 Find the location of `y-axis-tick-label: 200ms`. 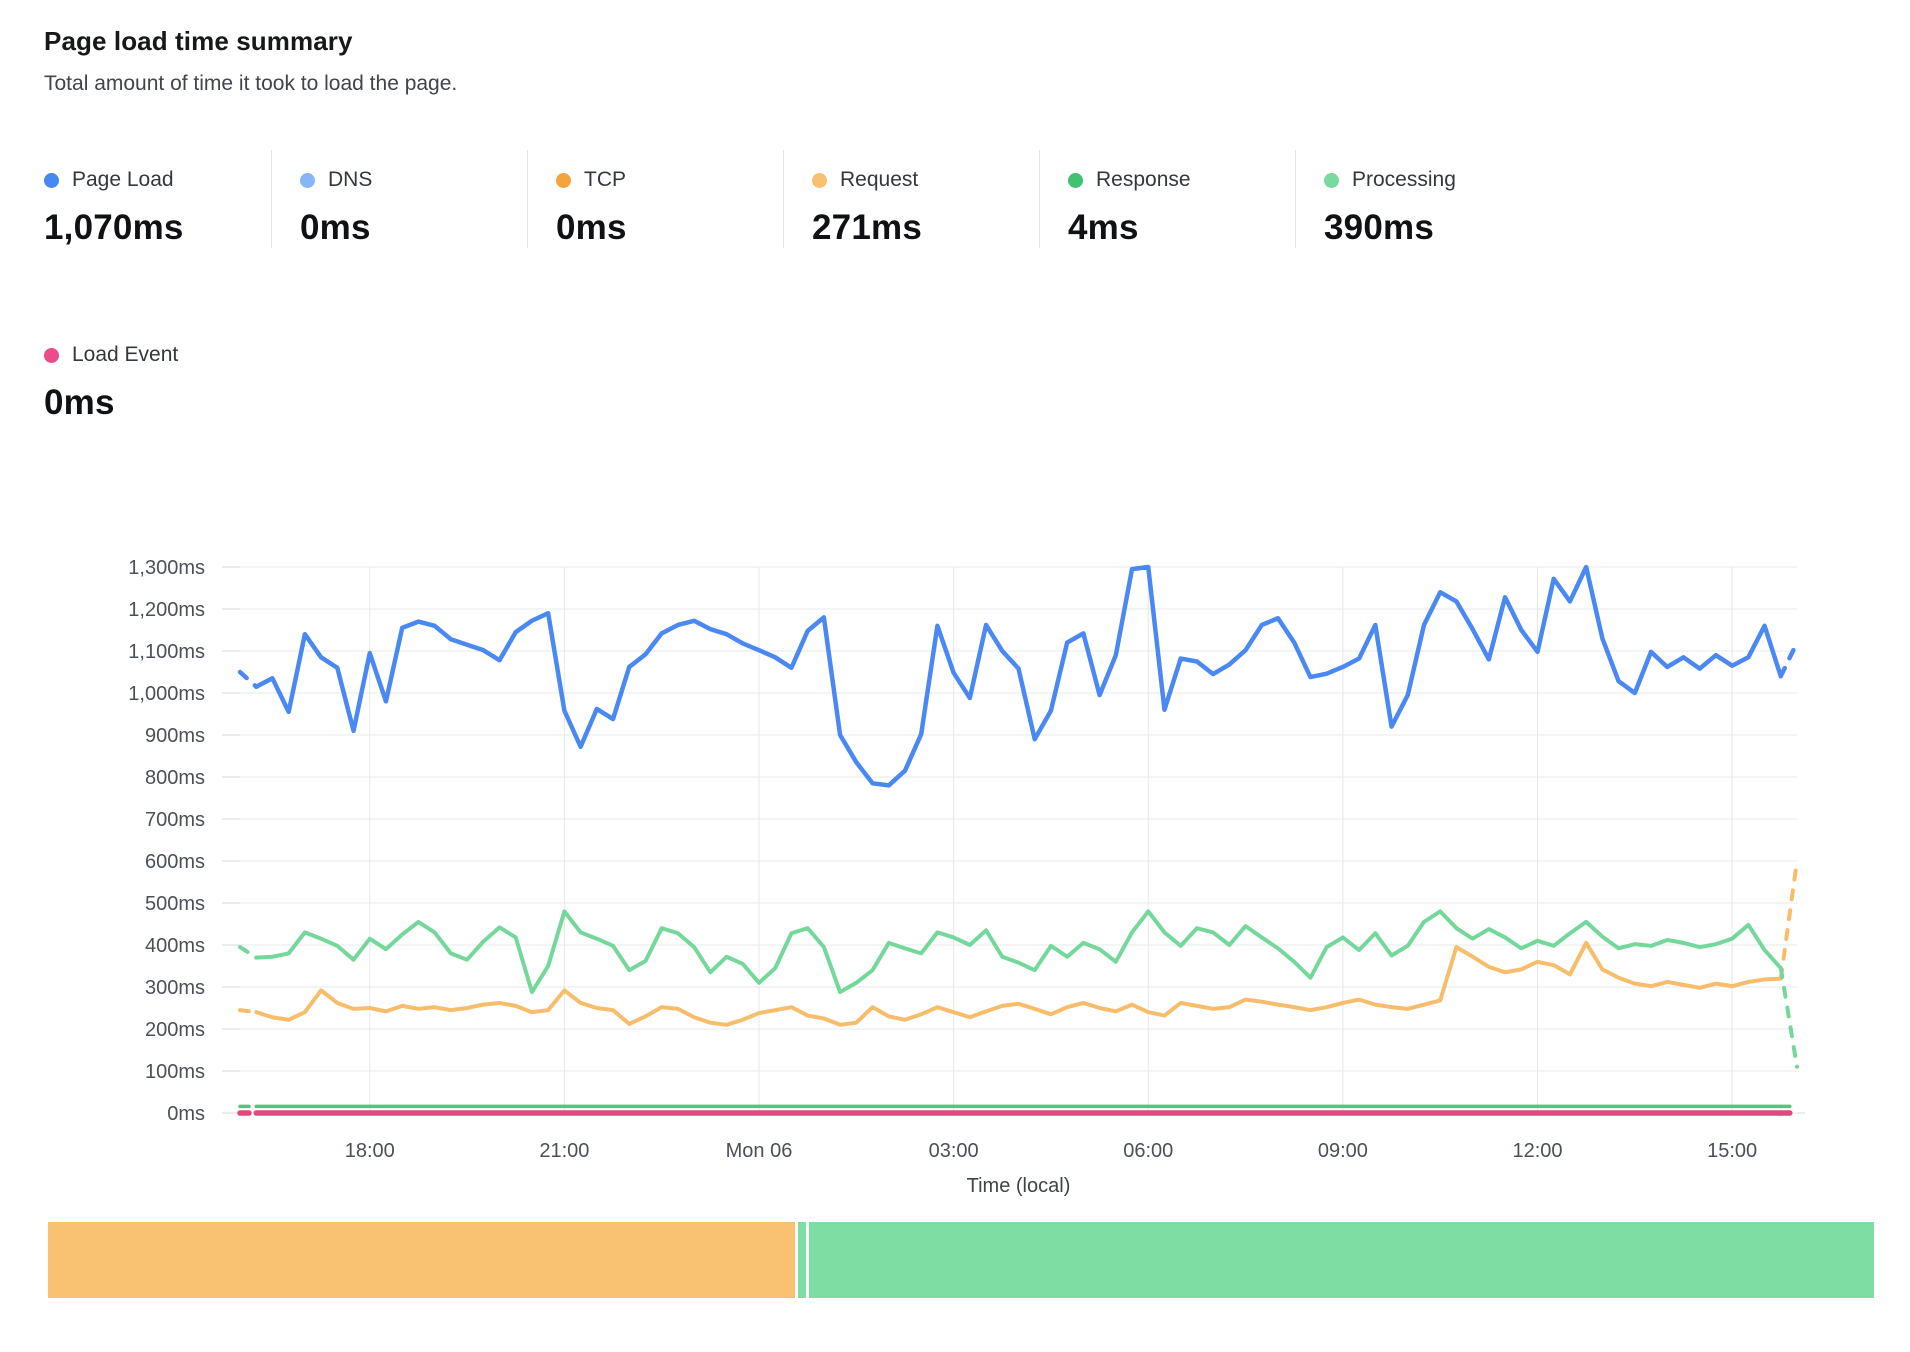

y-axis-tick-label: 200ms is located at coordinates (175, 1030).